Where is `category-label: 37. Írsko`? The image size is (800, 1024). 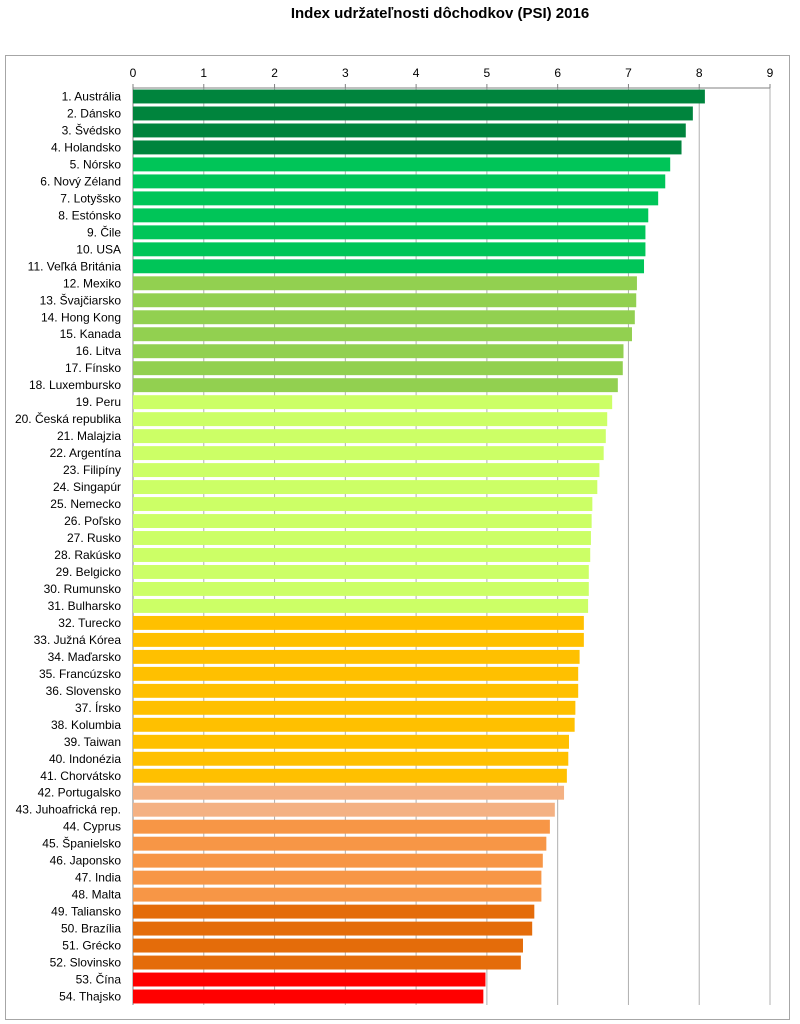
category-label: 37. Írsko is located at coordinates (98, 707).